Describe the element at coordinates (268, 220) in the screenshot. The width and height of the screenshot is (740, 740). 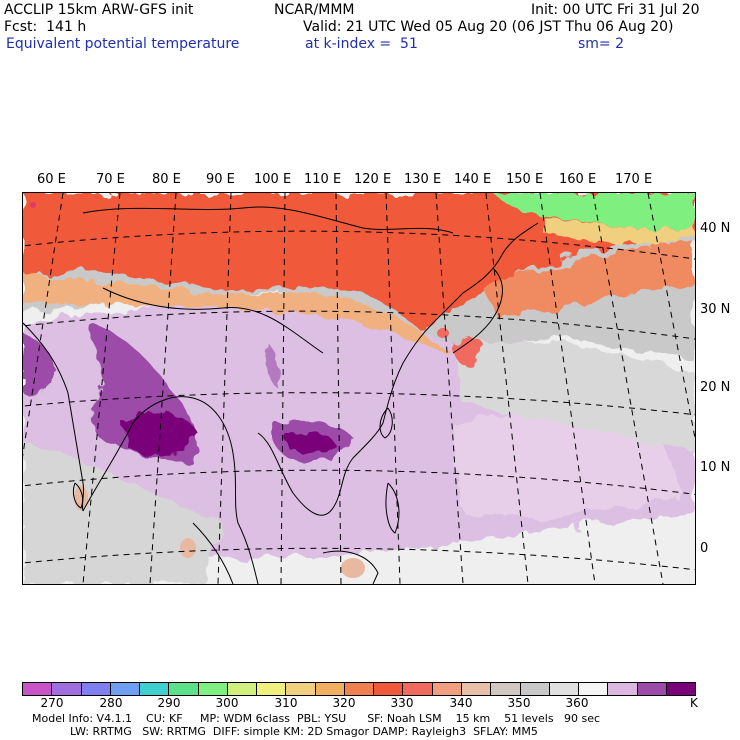
I see `border-north` at that location.